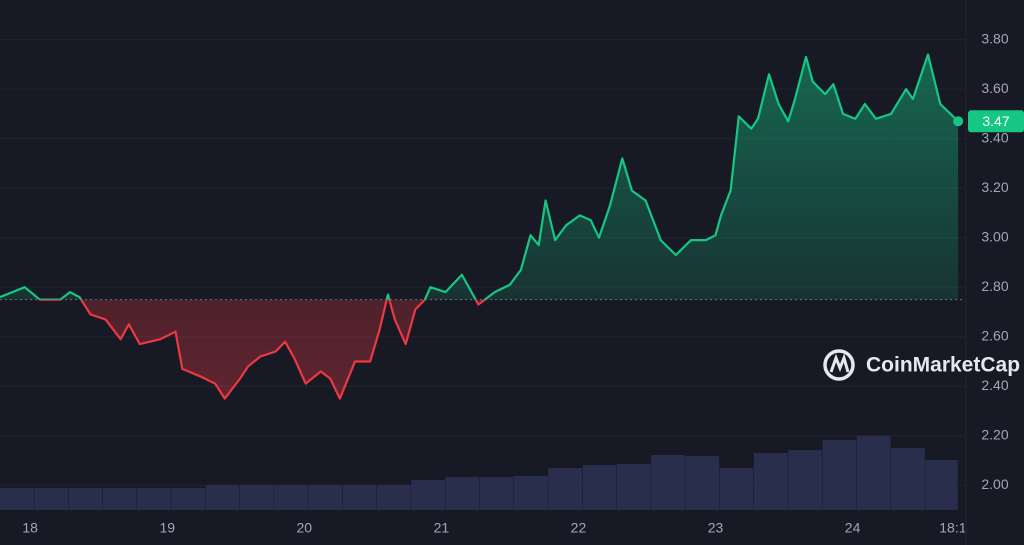  I want to click on y-tick-label: 3.20, so click(994, 187).